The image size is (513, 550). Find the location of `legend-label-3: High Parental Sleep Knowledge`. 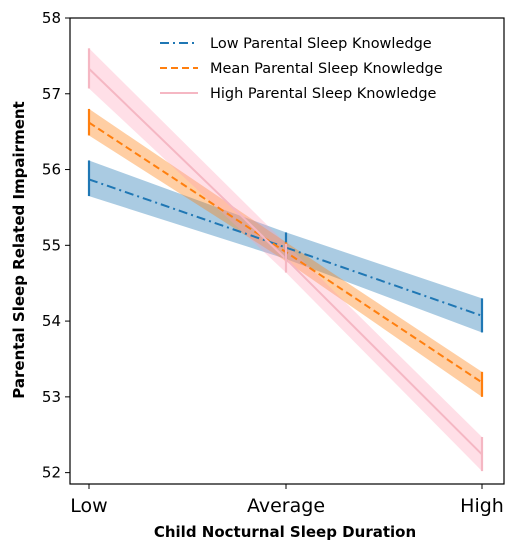

legend-label-3: High Parental Sleep Knowledge is located at coordinates (323, 94).